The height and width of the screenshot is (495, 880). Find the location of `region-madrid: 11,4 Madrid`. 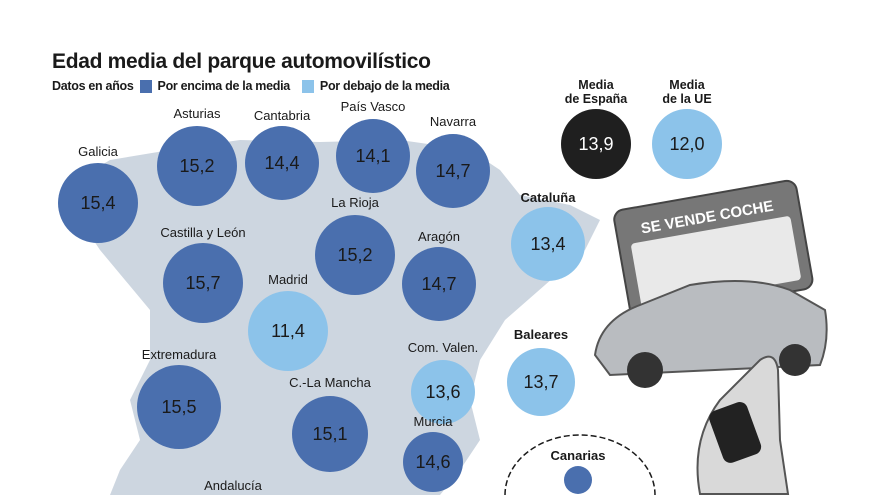

region-madrid: 11,4 Madrid is located at coordinates (288, 321).